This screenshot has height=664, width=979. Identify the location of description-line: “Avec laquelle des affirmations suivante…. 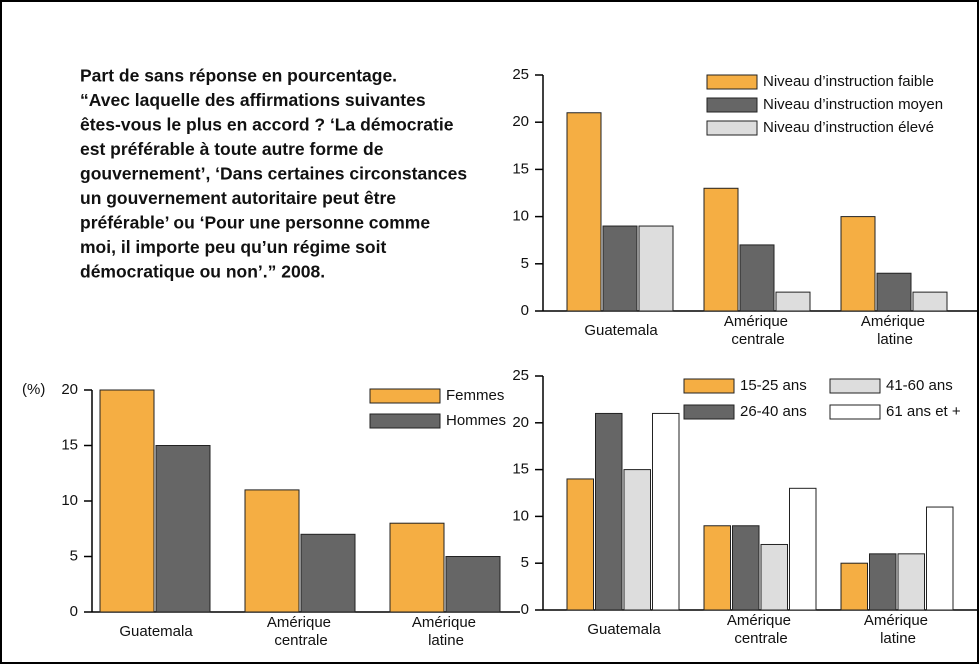
(253, 100).